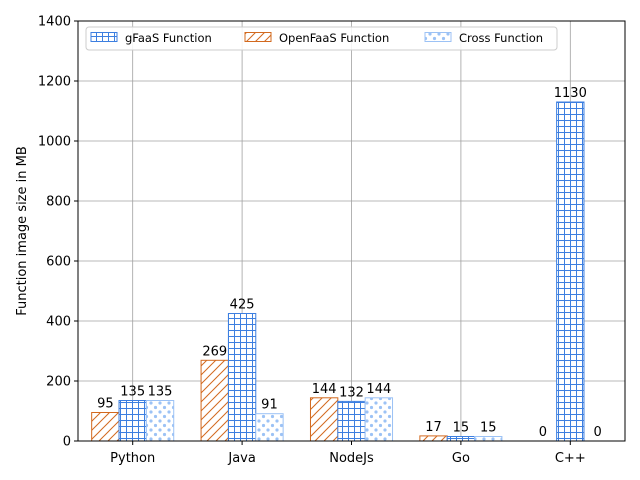 This screenshot has width=640, height=480. Describe the element at coordinates (54, 142) in the screenshot. I see `y-tick-label: 1000` at that location.